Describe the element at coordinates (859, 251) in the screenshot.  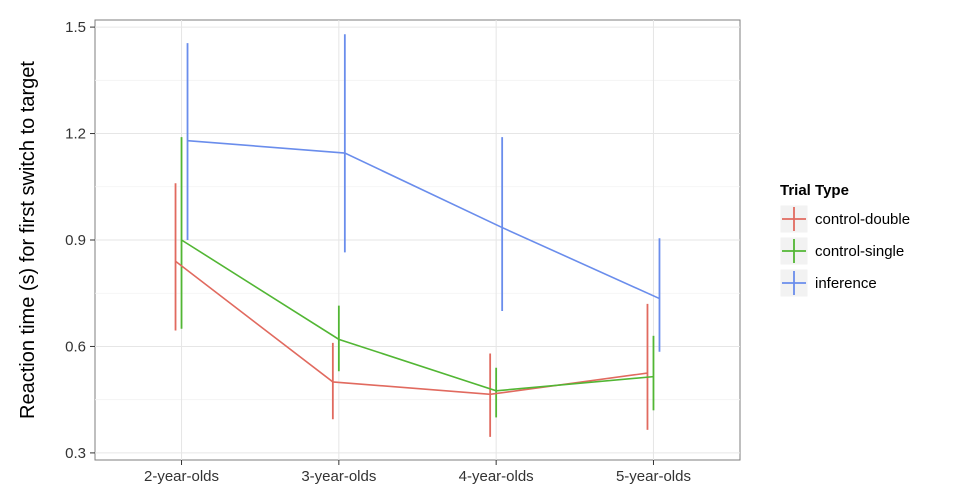
I see `legend-label: control-single` at that location.